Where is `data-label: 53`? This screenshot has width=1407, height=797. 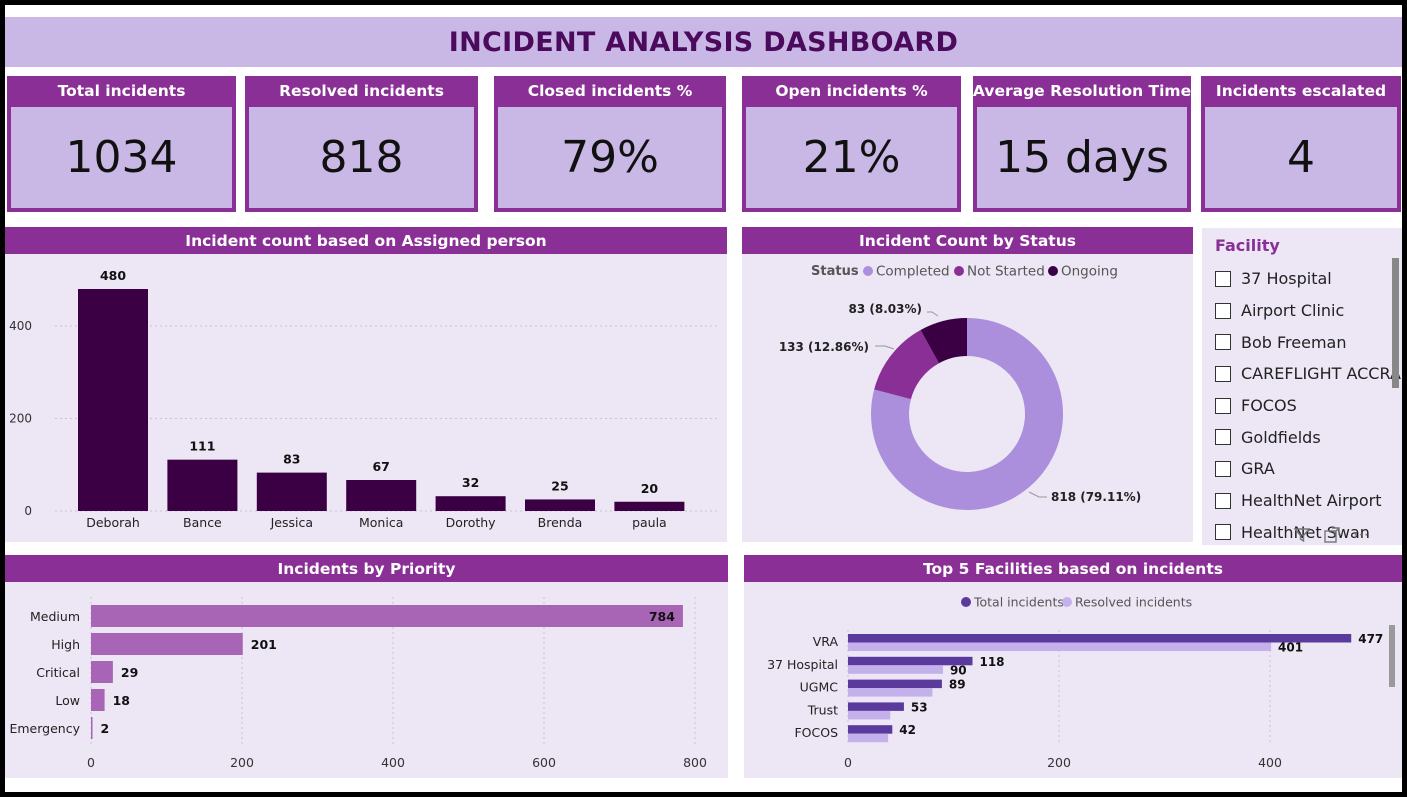
data-label: 53 is located at coordinates (919, 707).